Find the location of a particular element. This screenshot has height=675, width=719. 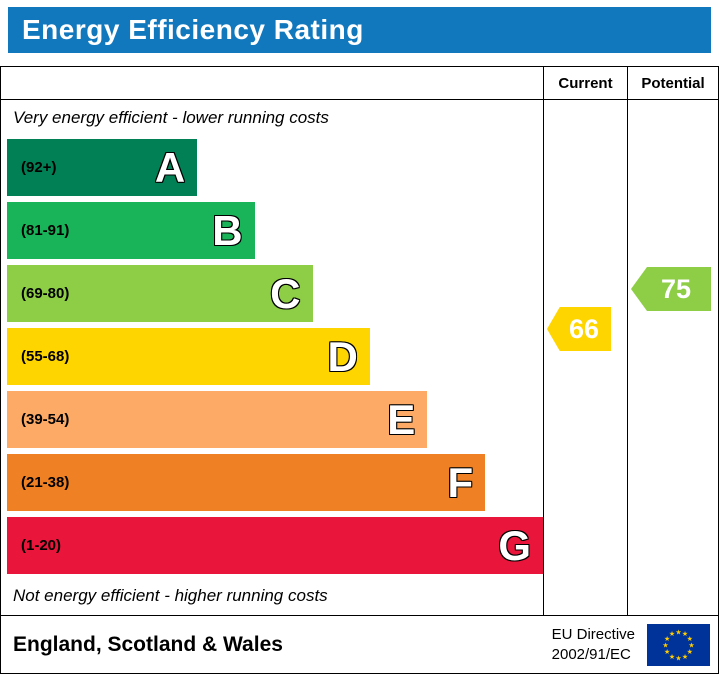

band-letter-d: D is located at coordinates (342, 356).